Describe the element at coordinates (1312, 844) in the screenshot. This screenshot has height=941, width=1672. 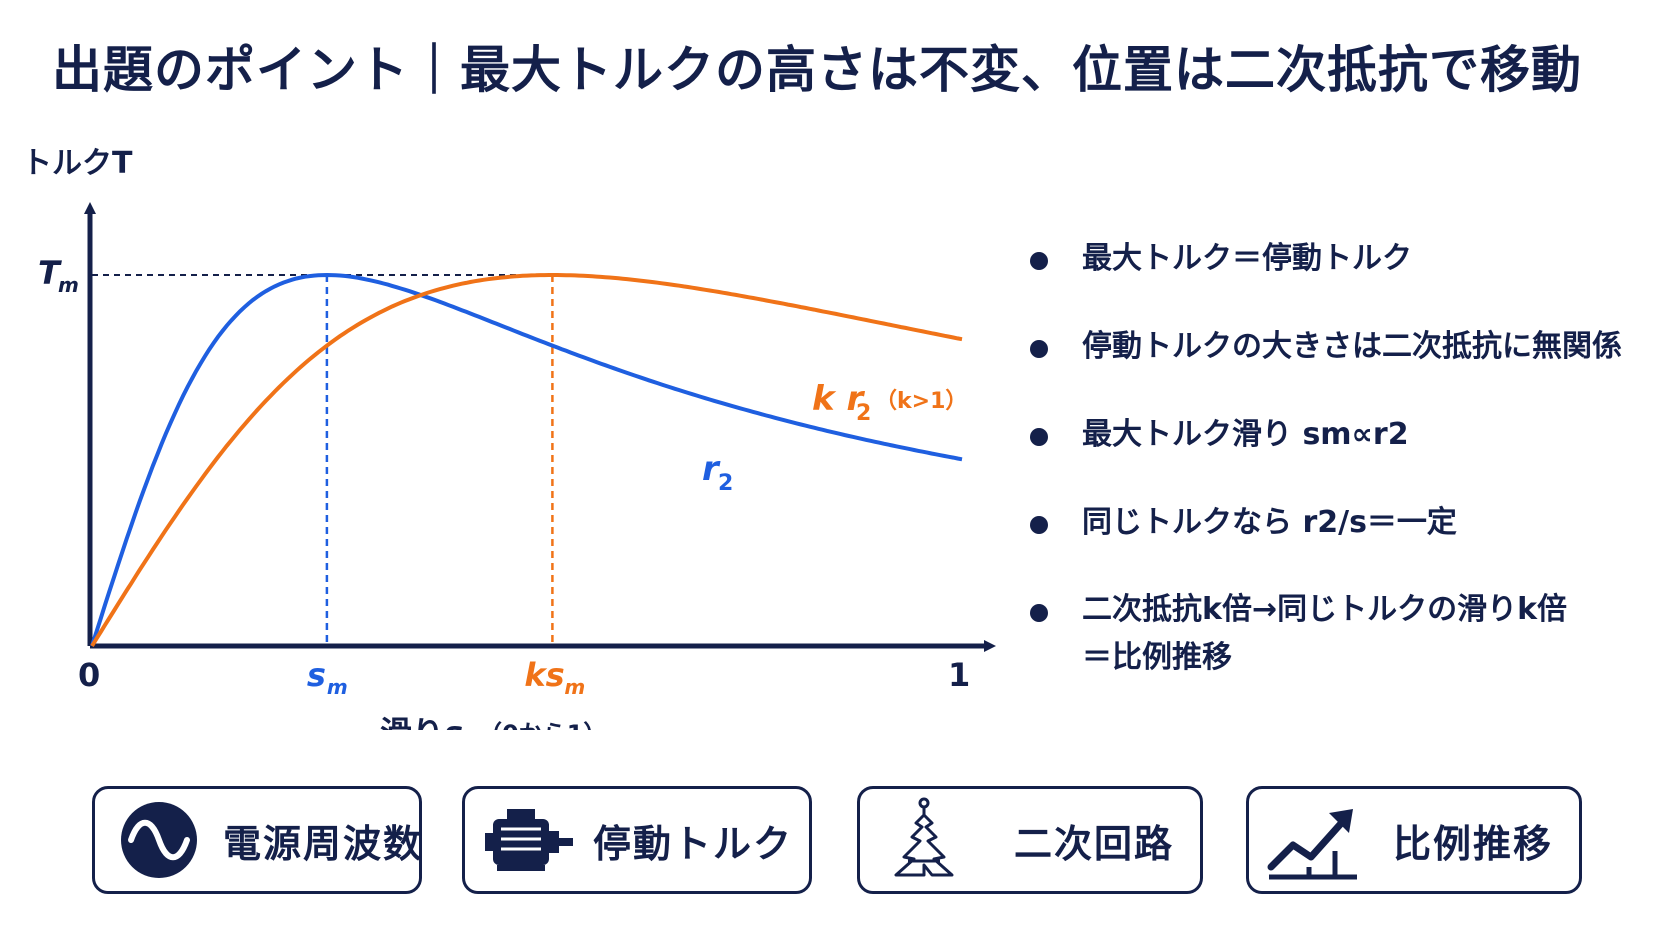
I see `trend-up-icon` at that location.